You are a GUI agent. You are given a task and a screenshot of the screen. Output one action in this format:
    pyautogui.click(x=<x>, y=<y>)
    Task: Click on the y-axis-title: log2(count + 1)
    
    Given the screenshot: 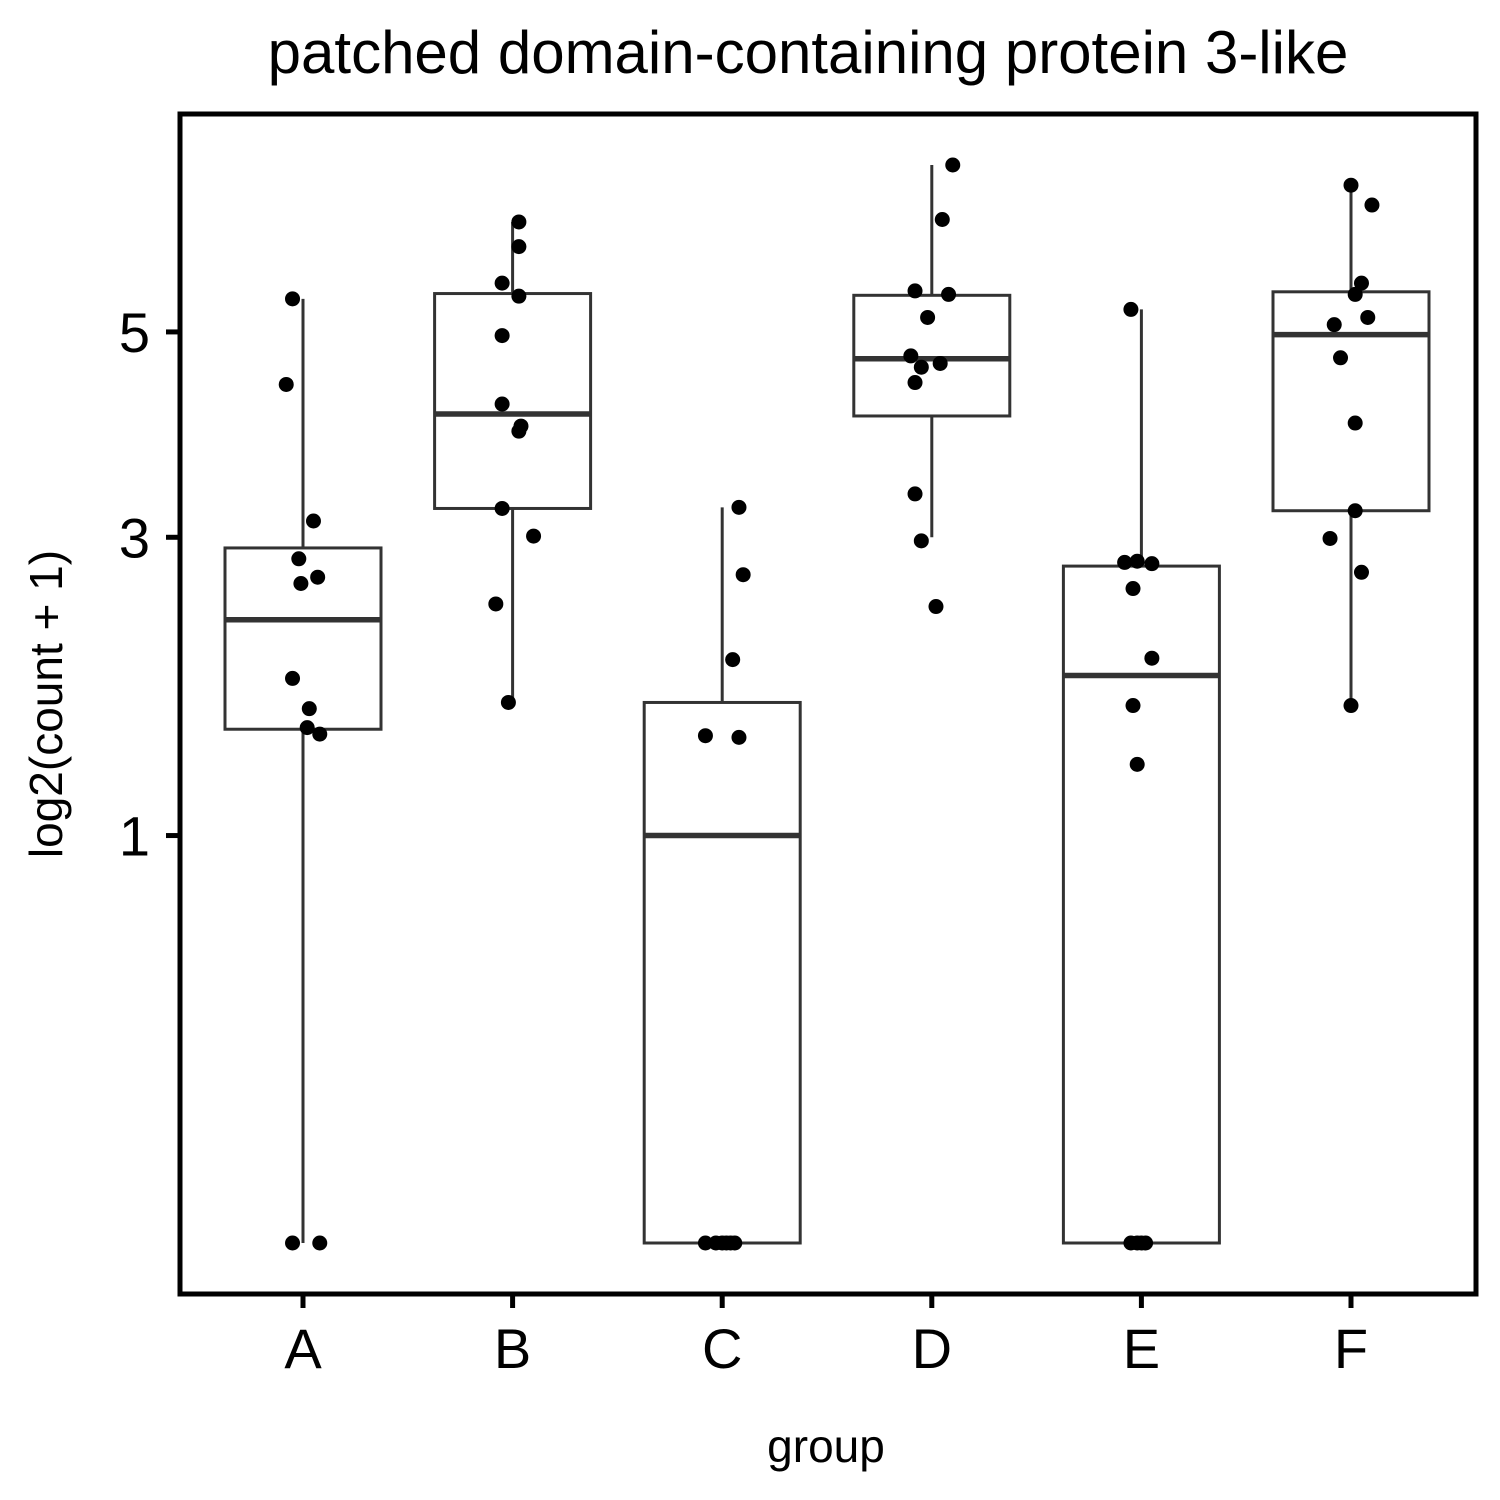 What is the action you would take?
    pyautogui.click(x=46, y=704)
    